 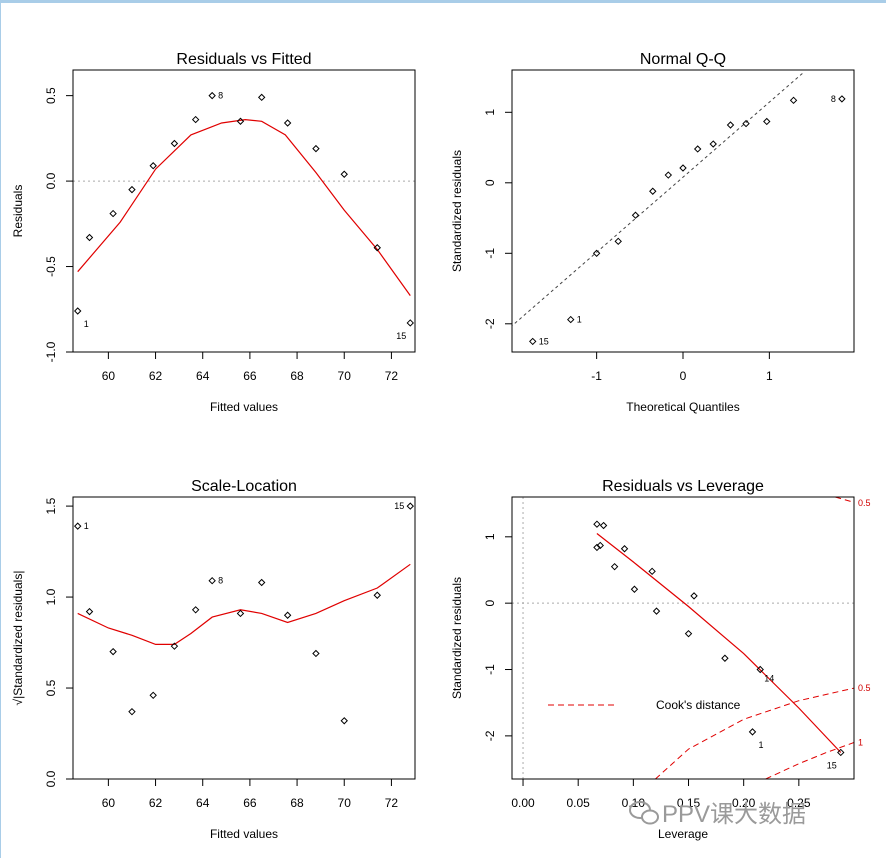 What do you see at coordinates (490, 669) in the screenshot?
I see `y-tick-label: -1` at bounding box center [490, 669].